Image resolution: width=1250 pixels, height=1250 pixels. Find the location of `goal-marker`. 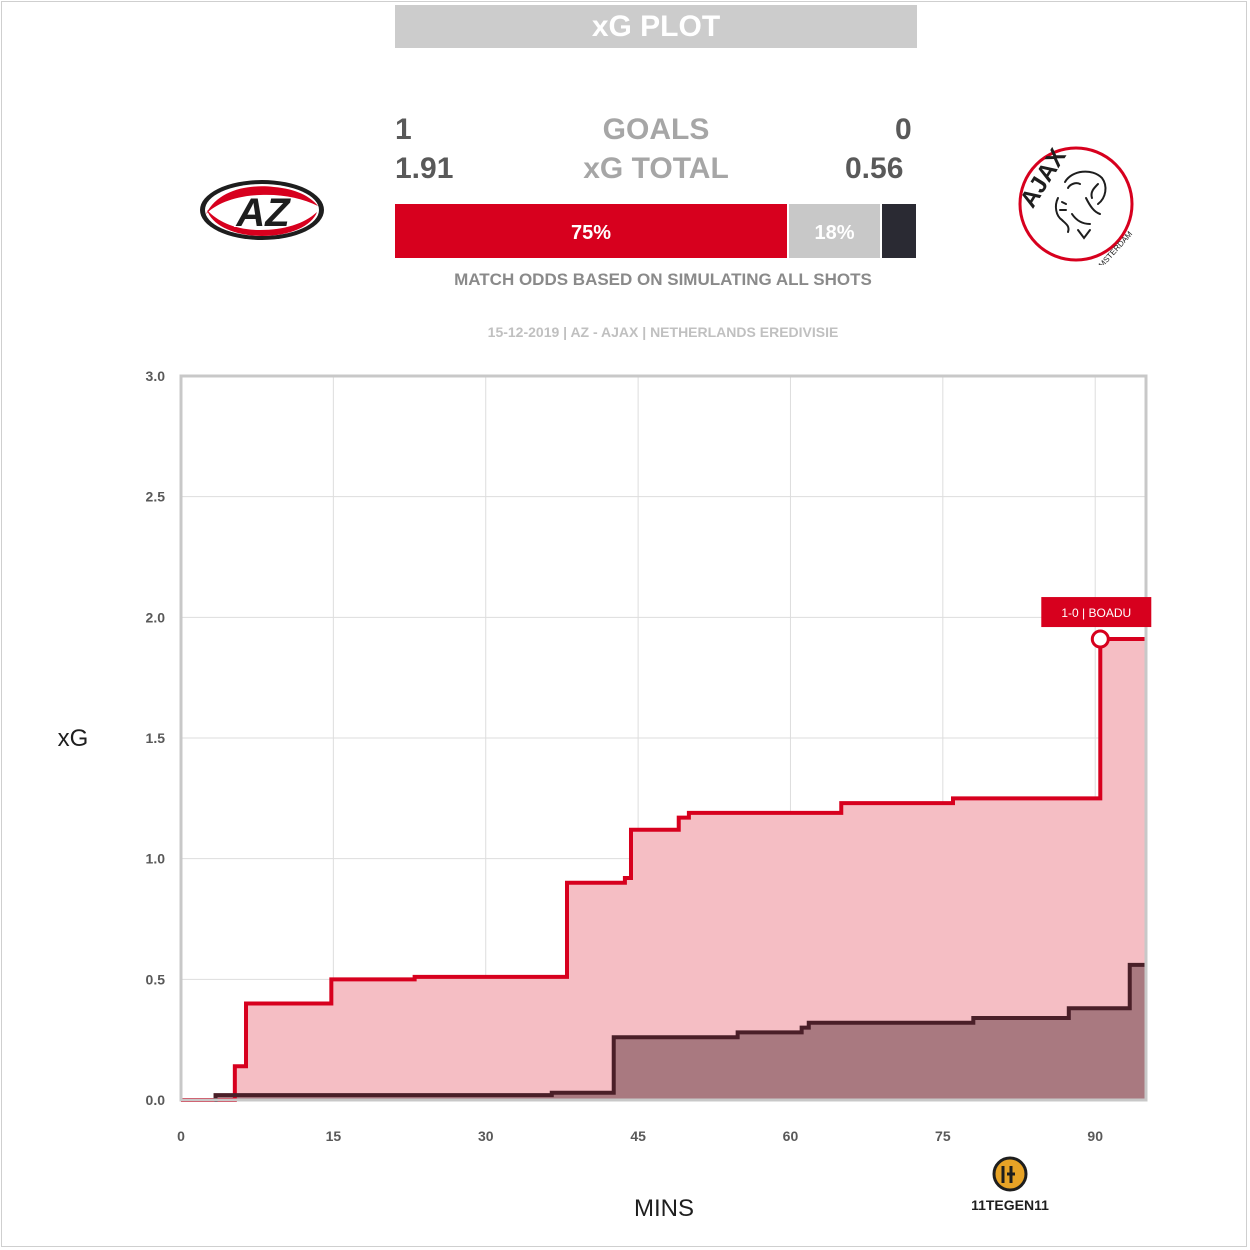

goal-marker is located at coordinates (1100, 639).